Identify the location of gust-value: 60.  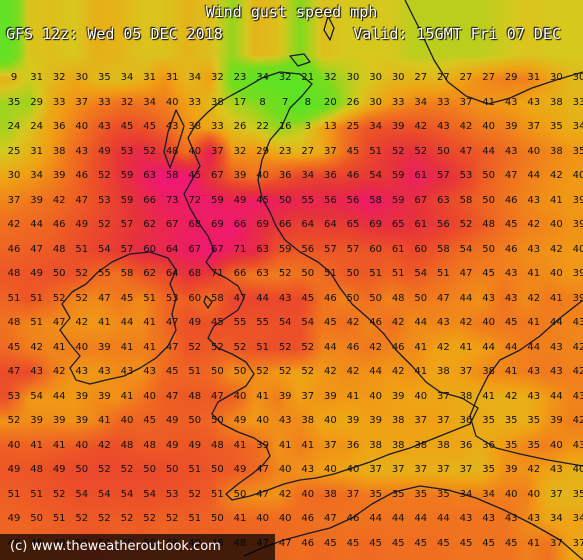
(375, 249).